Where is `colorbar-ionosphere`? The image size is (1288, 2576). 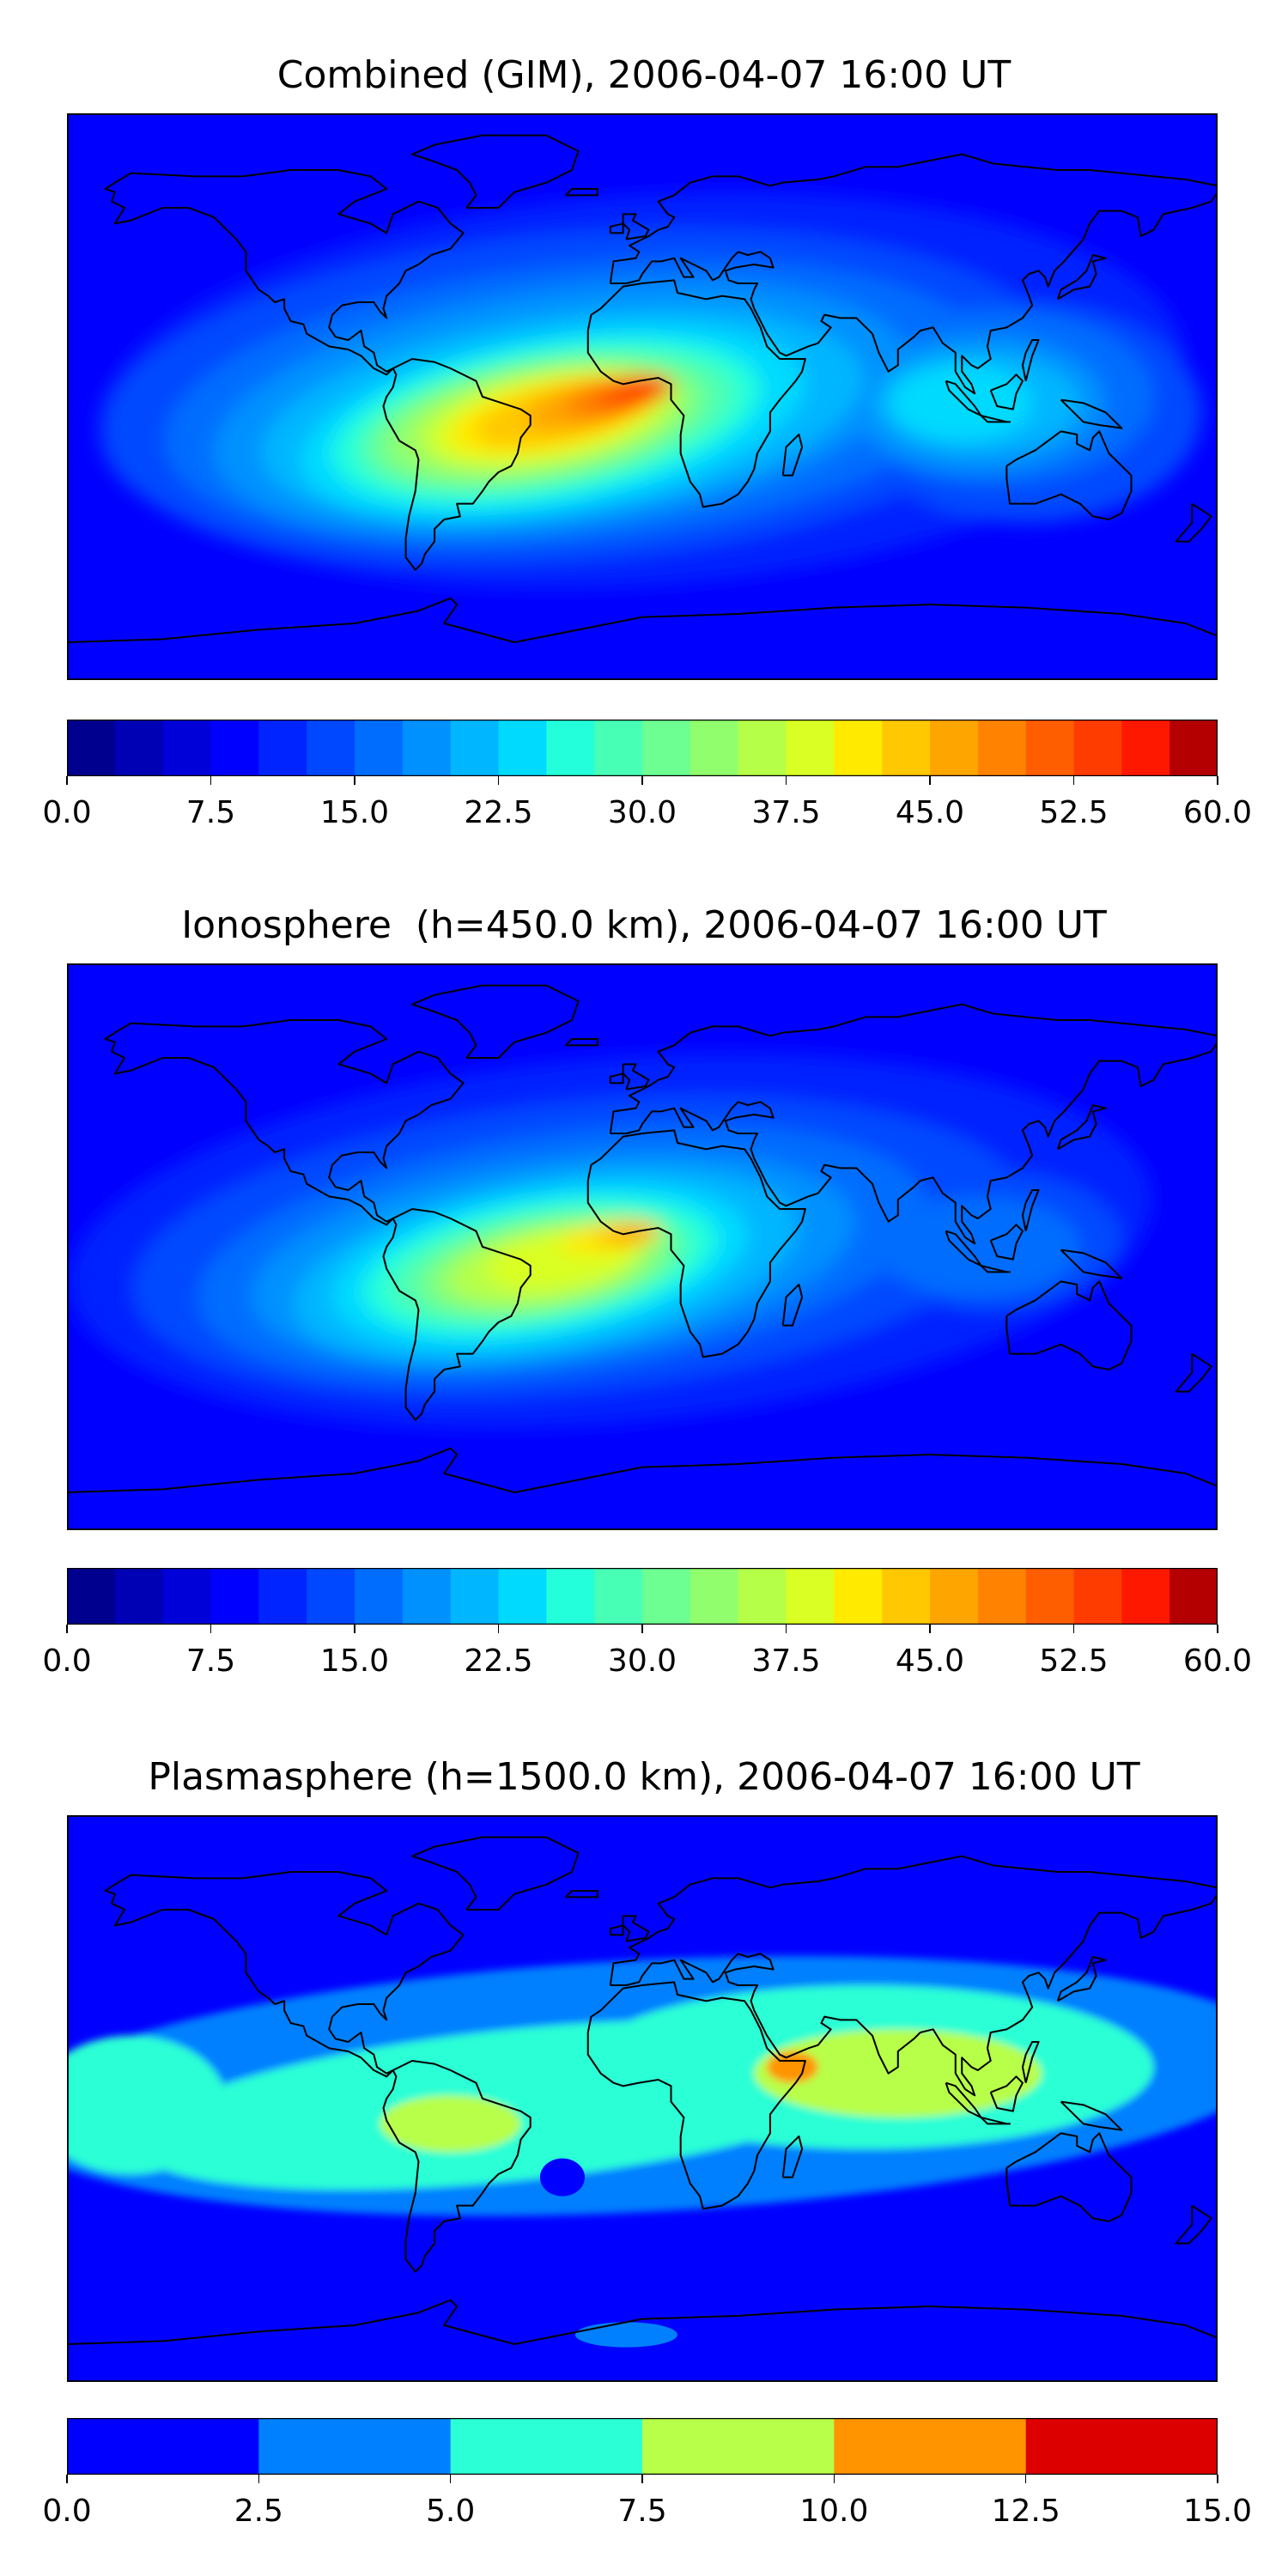
colorbar-ionosphere is located at coordinates (642, 1597).